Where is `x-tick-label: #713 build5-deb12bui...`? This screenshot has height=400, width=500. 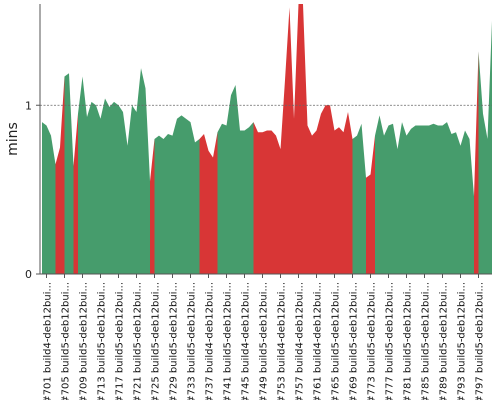 x-tick-label: #713 build5-deb12bui... is located at coordinates (102, 341).